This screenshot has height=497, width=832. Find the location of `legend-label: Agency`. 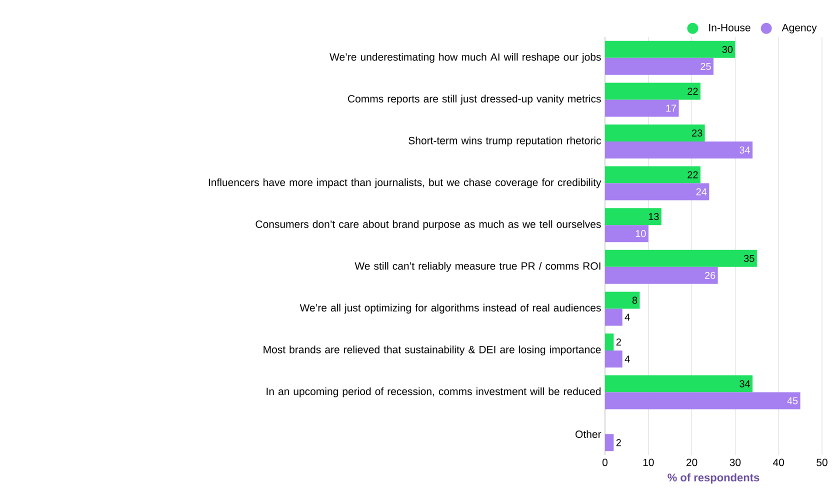

legend-label: Agency is located at coordinates (799, 29).